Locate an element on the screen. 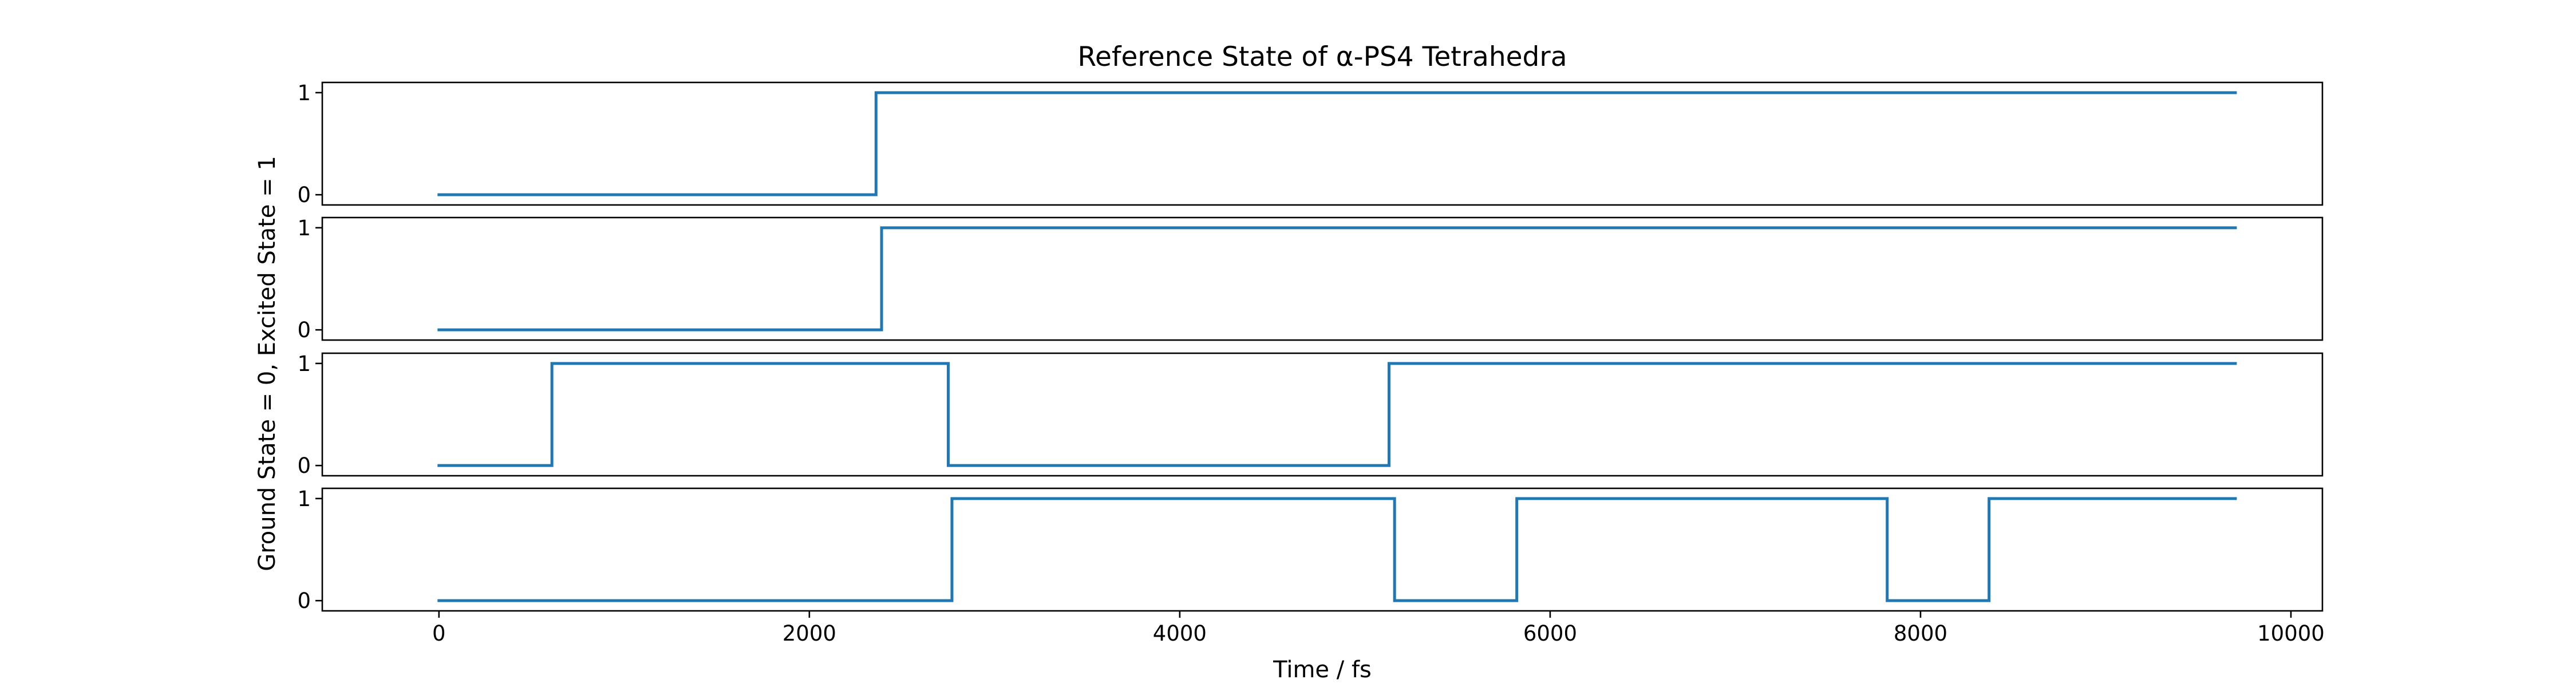 The height and width of the screenshot is (687, 2576). x-tick-label: 8000 is located at coordinates (1920, 633).